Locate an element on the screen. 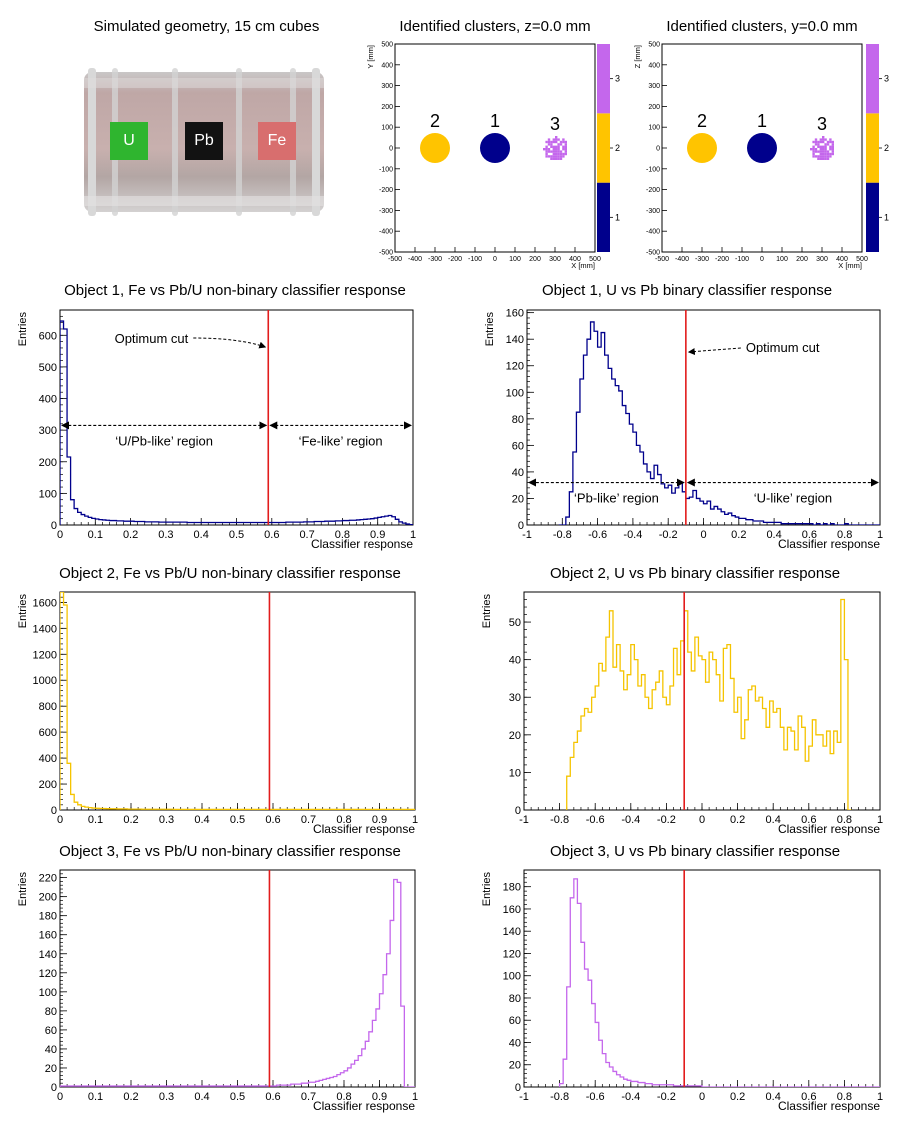 This screenshot has height=1125, width=906. y-tick-label: -300 is located at coordinates (653, 211).